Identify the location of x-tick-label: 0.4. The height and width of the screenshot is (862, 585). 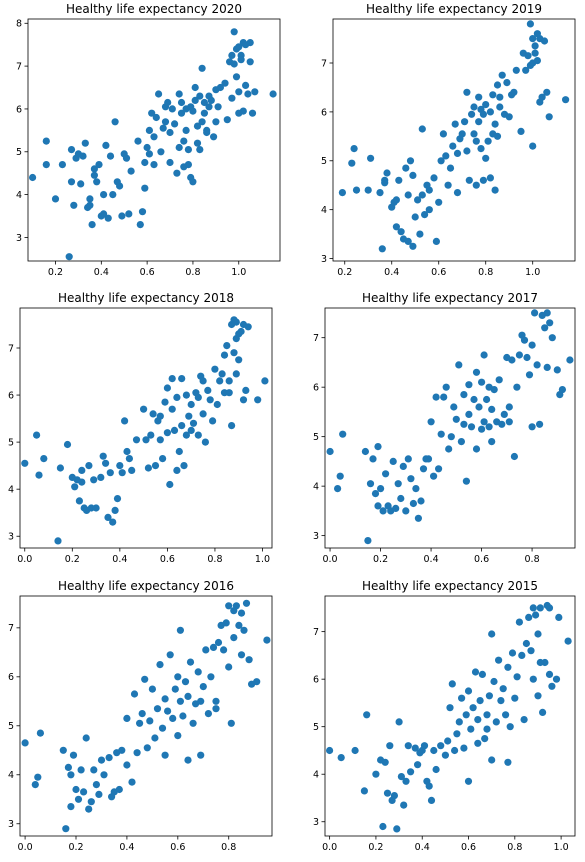
(422, 847).